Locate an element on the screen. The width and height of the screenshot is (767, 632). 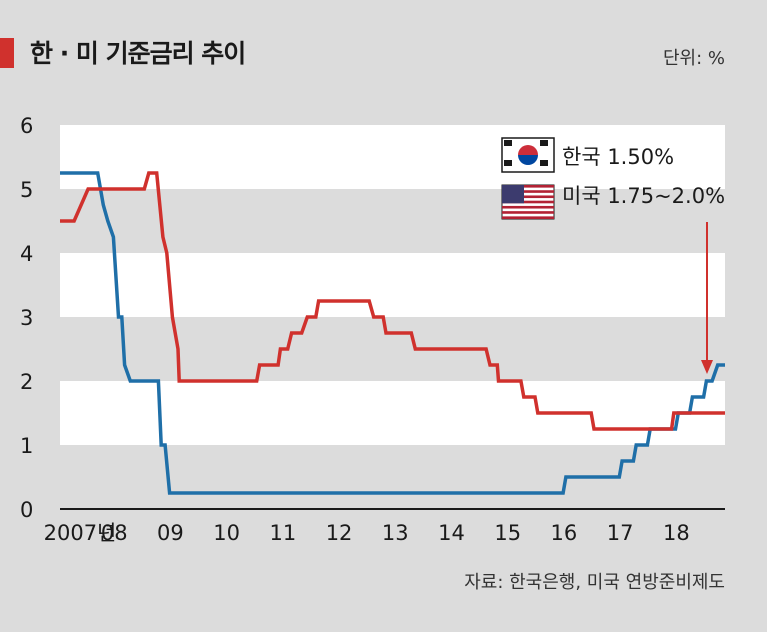
x-tick-label: 18 is located at coordinates (676, 533).